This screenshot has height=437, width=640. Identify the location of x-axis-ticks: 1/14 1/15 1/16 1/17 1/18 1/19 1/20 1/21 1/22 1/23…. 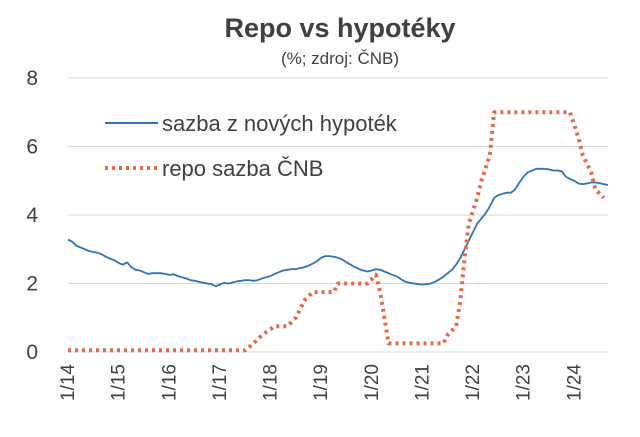
(321, 382).